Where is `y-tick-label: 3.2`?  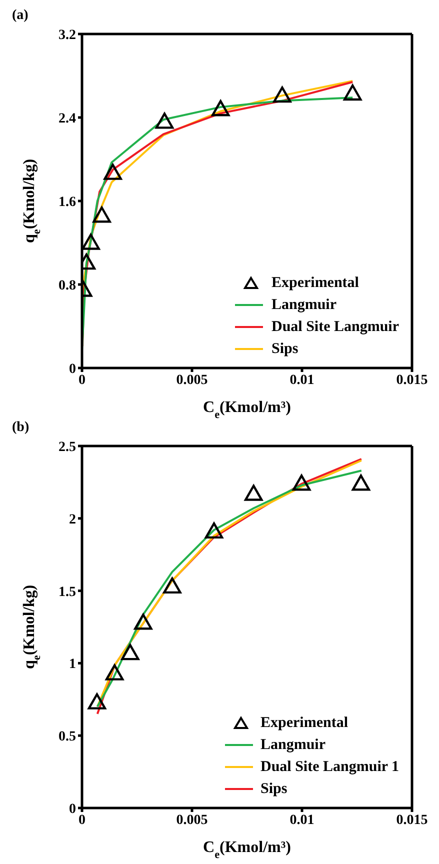
y-tick-label: 3.2 is located at coordinates (67, 35).